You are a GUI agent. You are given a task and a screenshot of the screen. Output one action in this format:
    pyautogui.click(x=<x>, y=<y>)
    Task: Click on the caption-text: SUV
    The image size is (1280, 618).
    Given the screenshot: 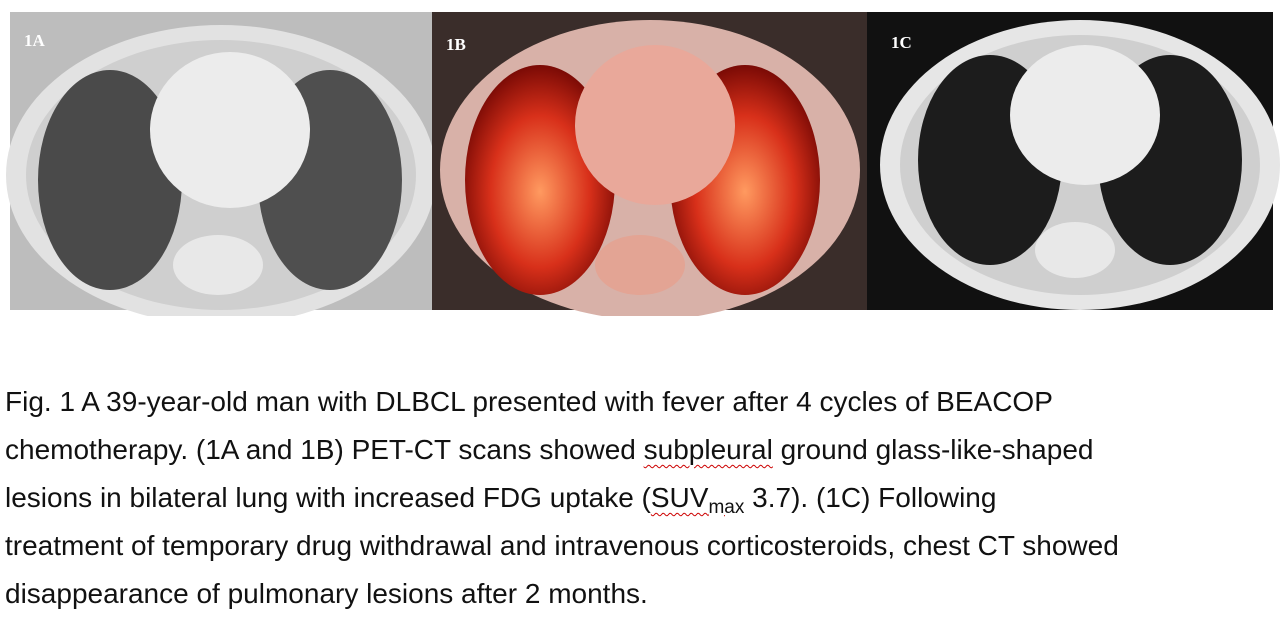 What is the action you would take?
    pyautogui.click(x=679, y=497)
    